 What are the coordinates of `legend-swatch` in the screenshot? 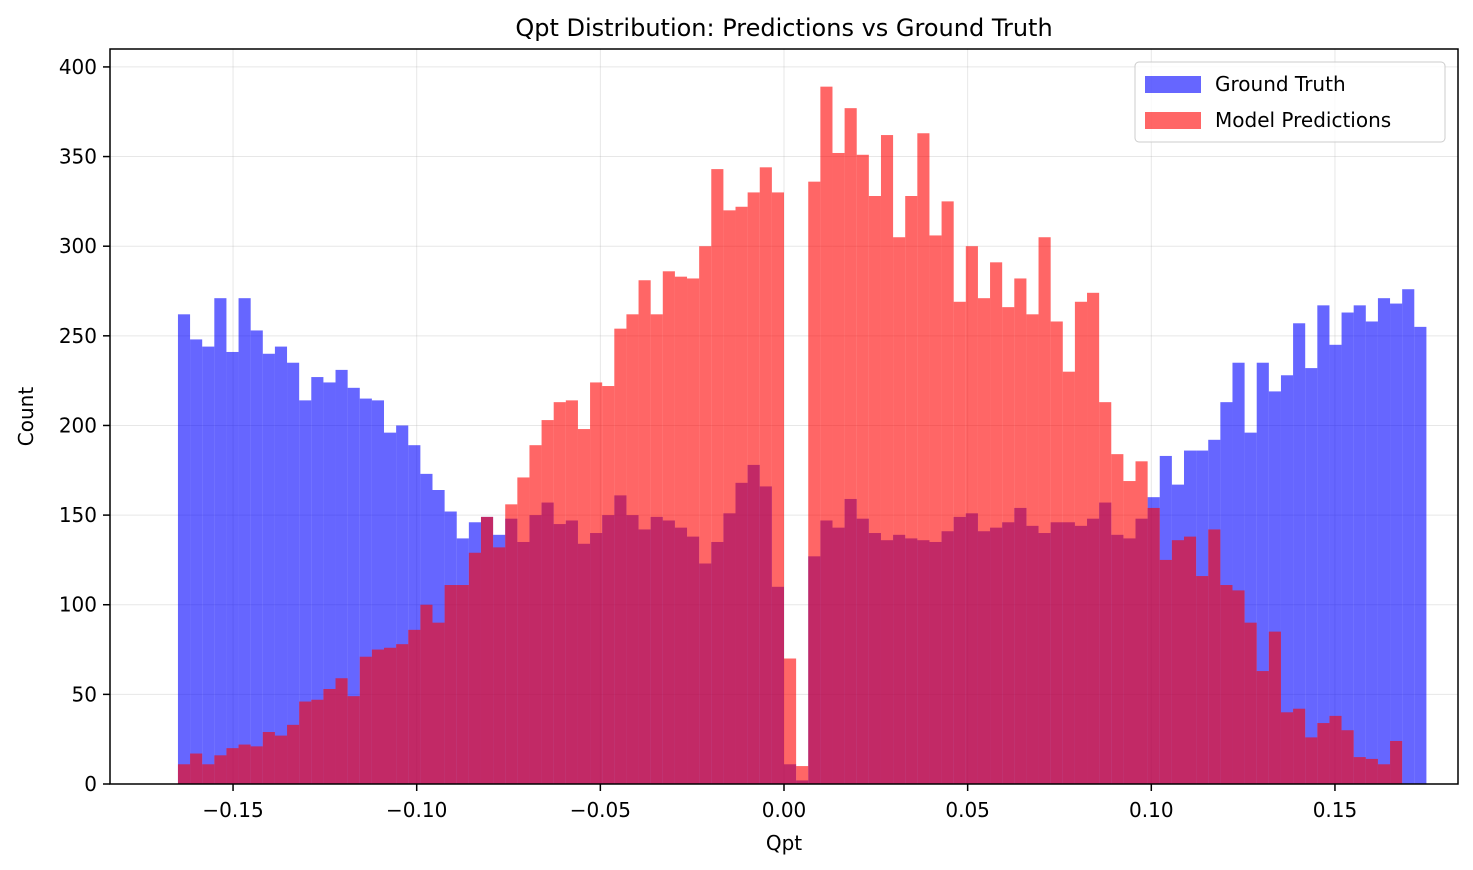 It's located at (1173, 120).